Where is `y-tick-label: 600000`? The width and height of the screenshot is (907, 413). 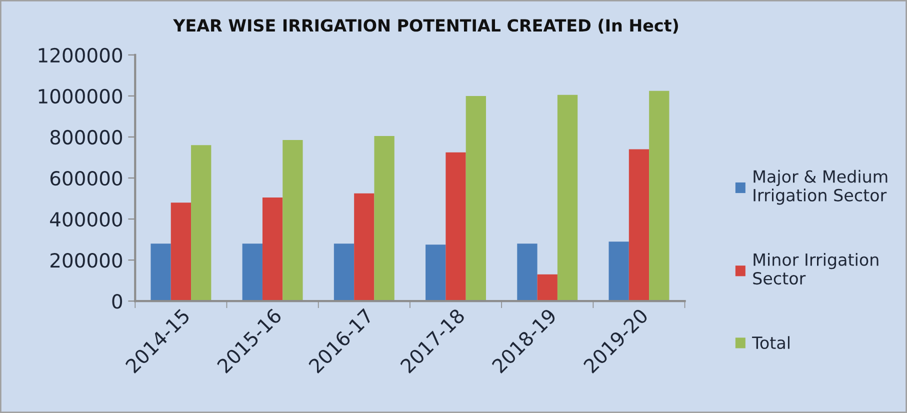
y-tick-label: 600000 is located at coordinates (86, 178).